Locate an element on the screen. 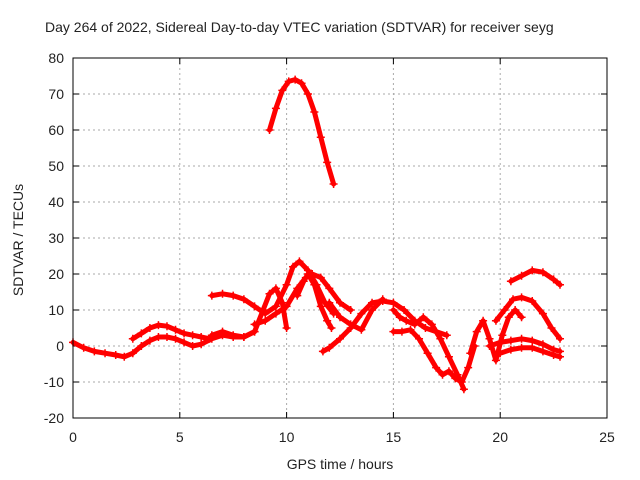  y-tick-label: -10 is located at coordinates (54, 382).